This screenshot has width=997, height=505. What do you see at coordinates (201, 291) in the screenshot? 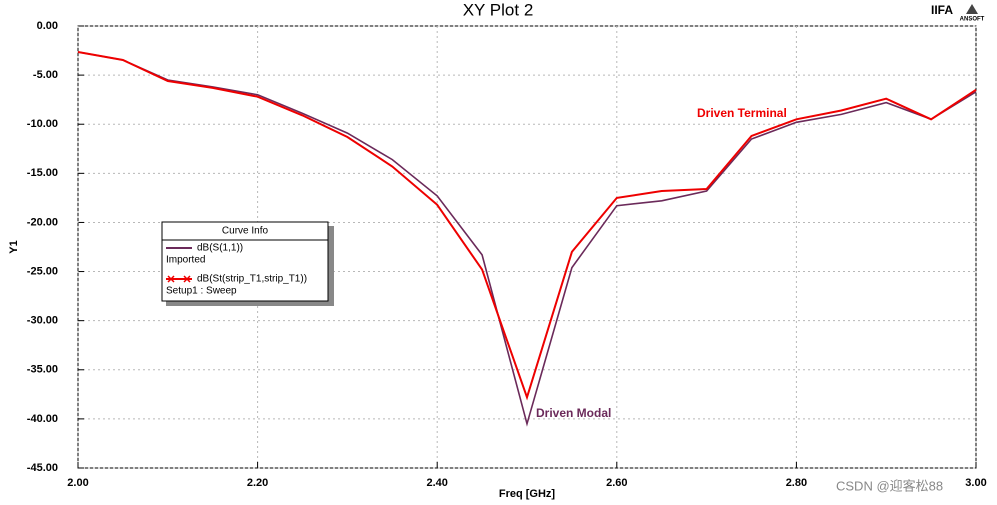
I see `legend-source: Setup1 : Sweep` at bounding box center [201, 291].